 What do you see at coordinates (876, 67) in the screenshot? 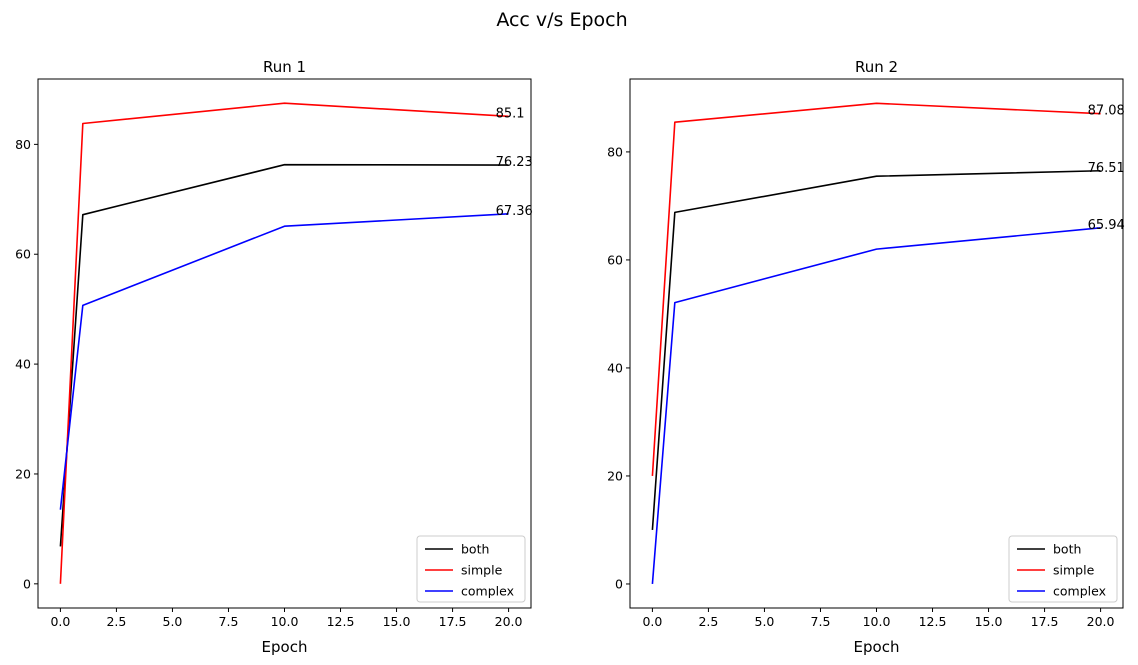
I see `axes-title: Run 2` at bounding box center [876, 67].